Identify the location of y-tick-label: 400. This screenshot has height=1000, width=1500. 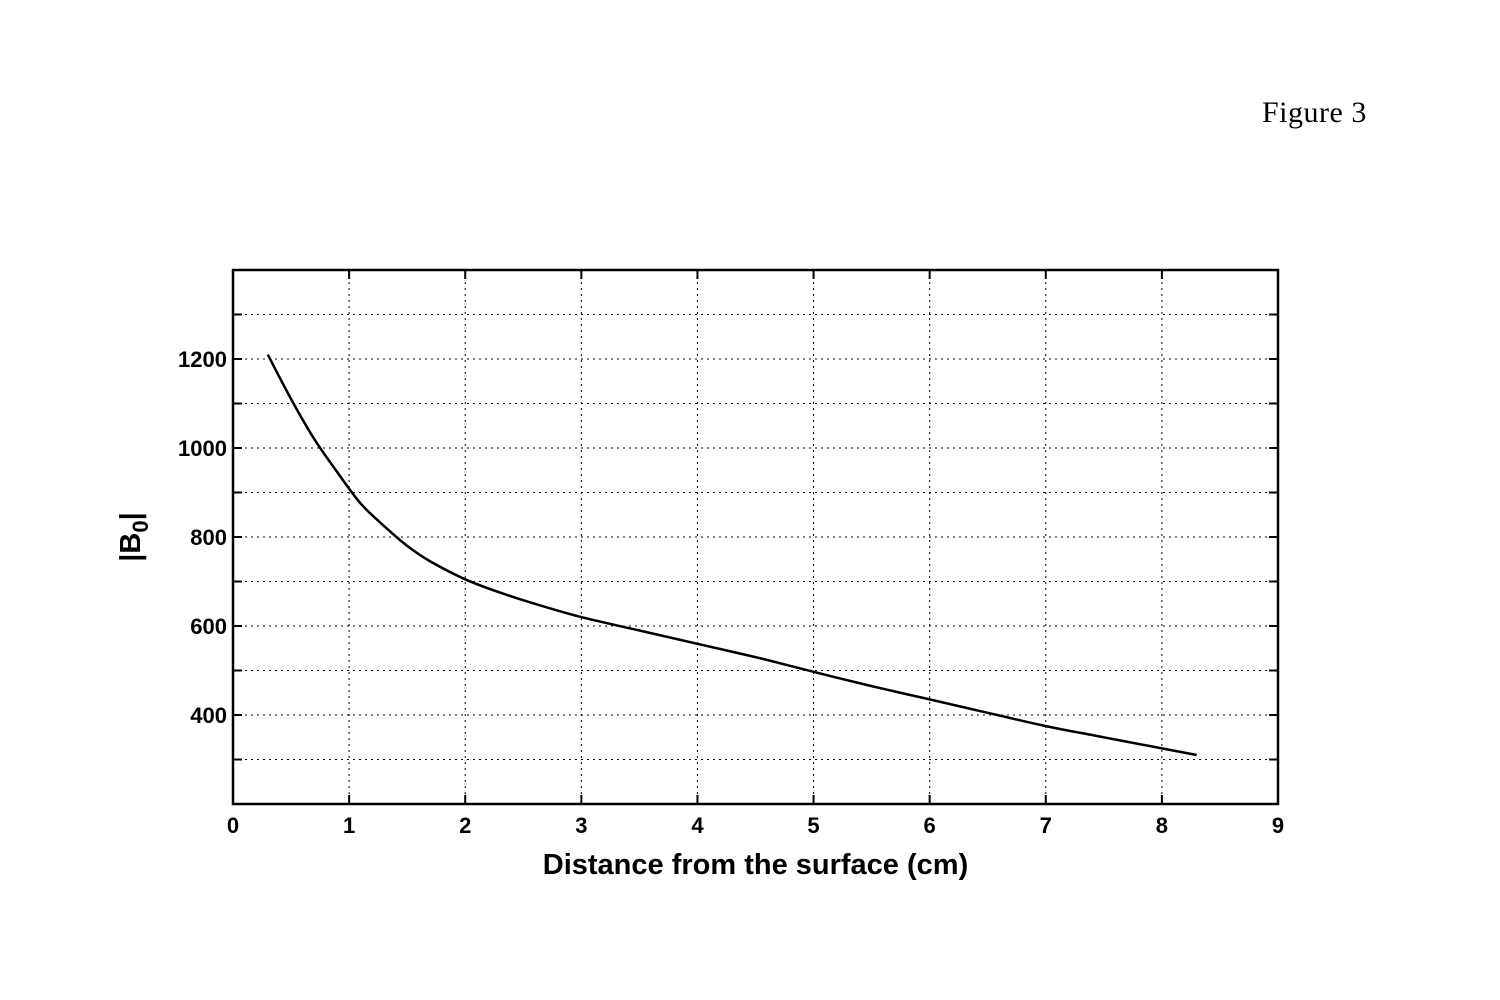
(208, 715).